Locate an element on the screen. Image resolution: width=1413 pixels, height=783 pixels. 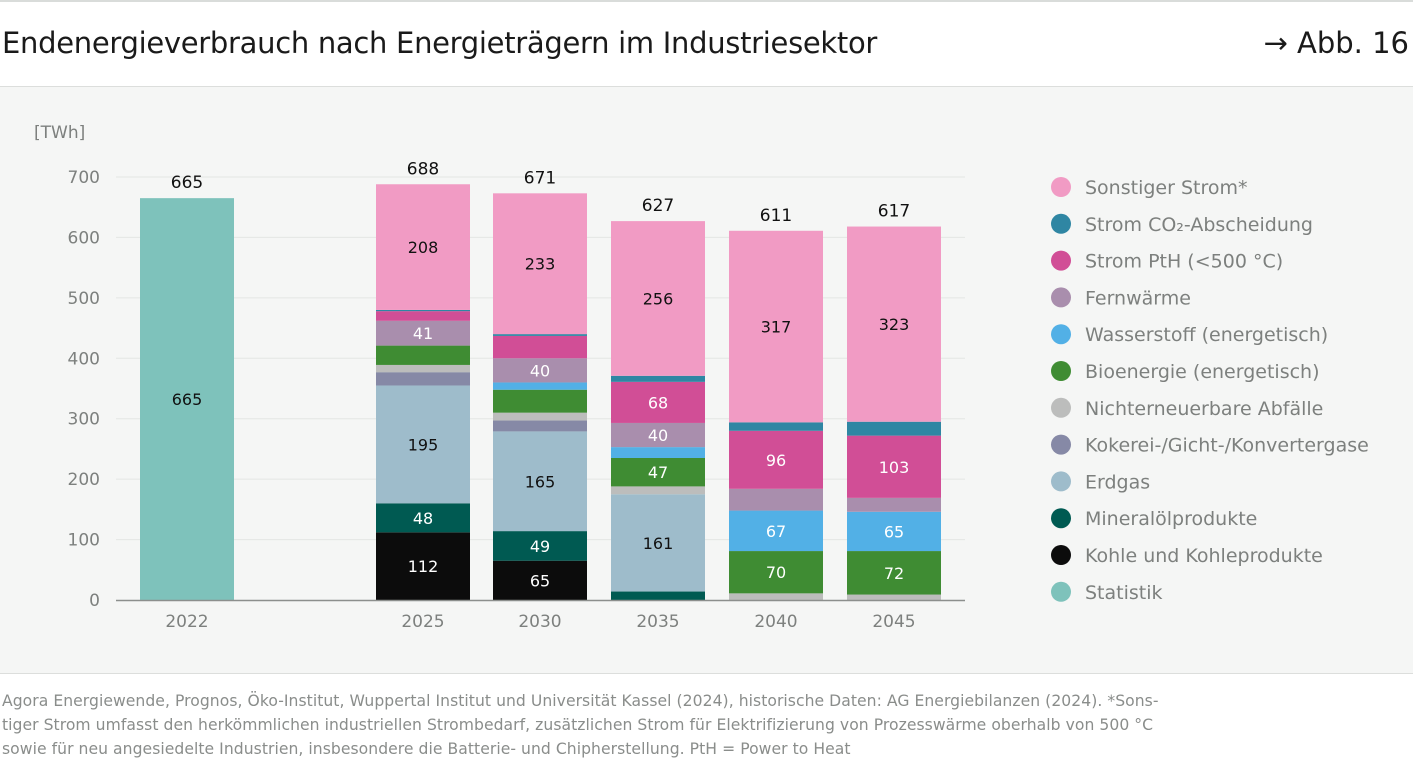
data-label-2030-fernwaerme: 40 is located at coordinates (540, 370).